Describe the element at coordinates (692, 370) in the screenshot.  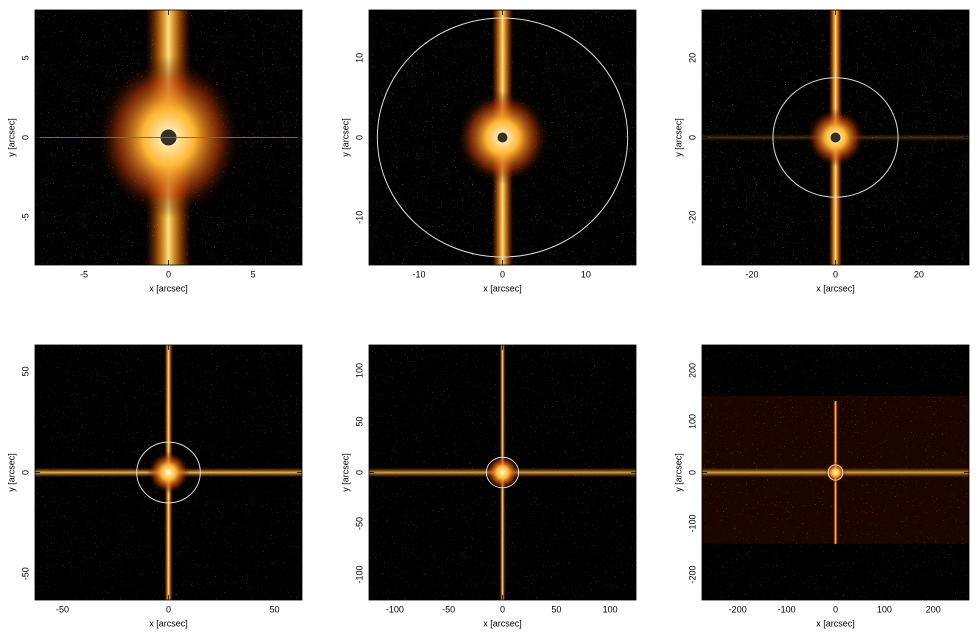
I see `y-tick-label: 200` at that location.